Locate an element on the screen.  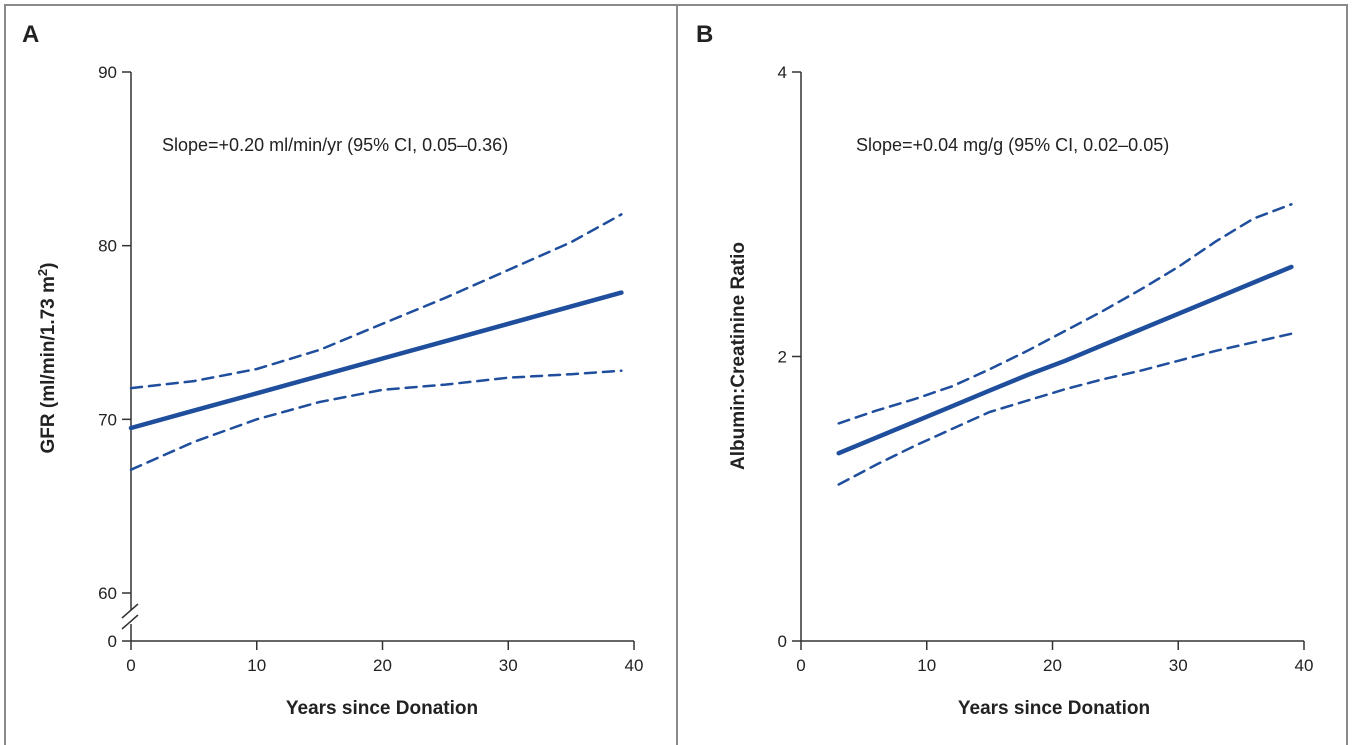
x-tick-labels-a: 0 10 20 30 40 is located at coordinates (384, 658).